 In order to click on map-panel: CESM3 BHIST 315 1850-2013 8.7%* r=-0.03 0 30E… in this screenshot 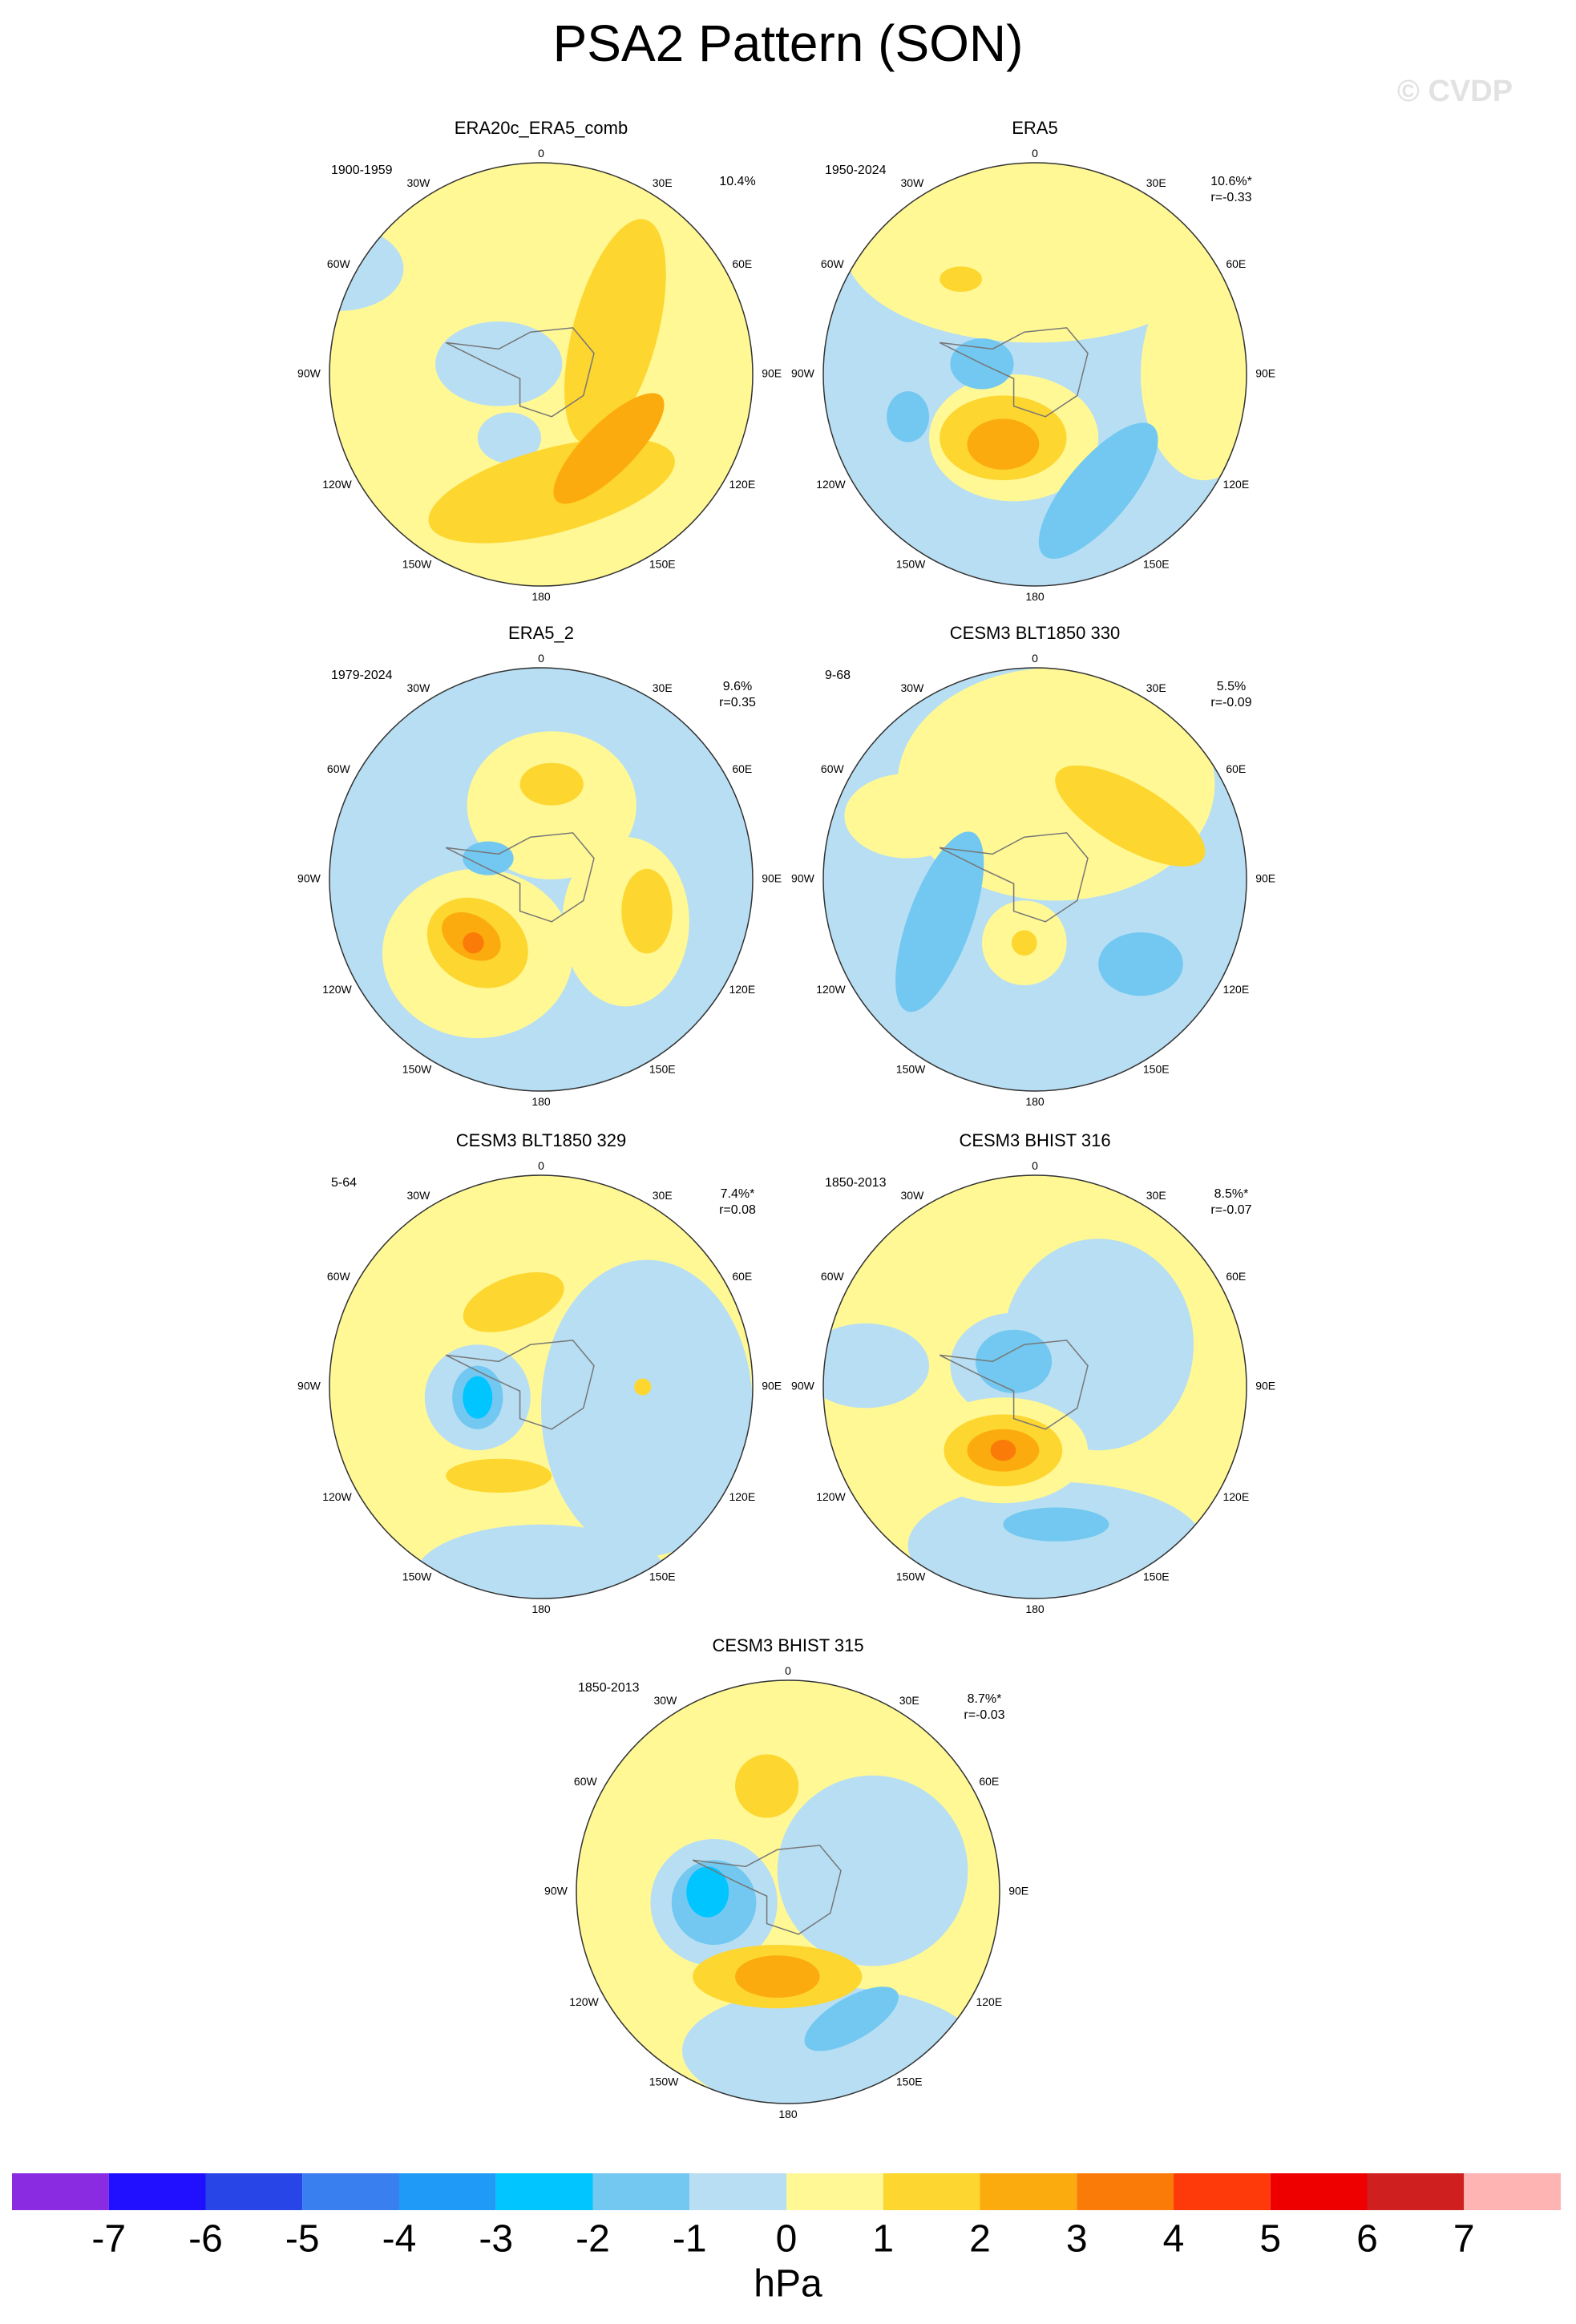, I will do `click(786, 1877)`.